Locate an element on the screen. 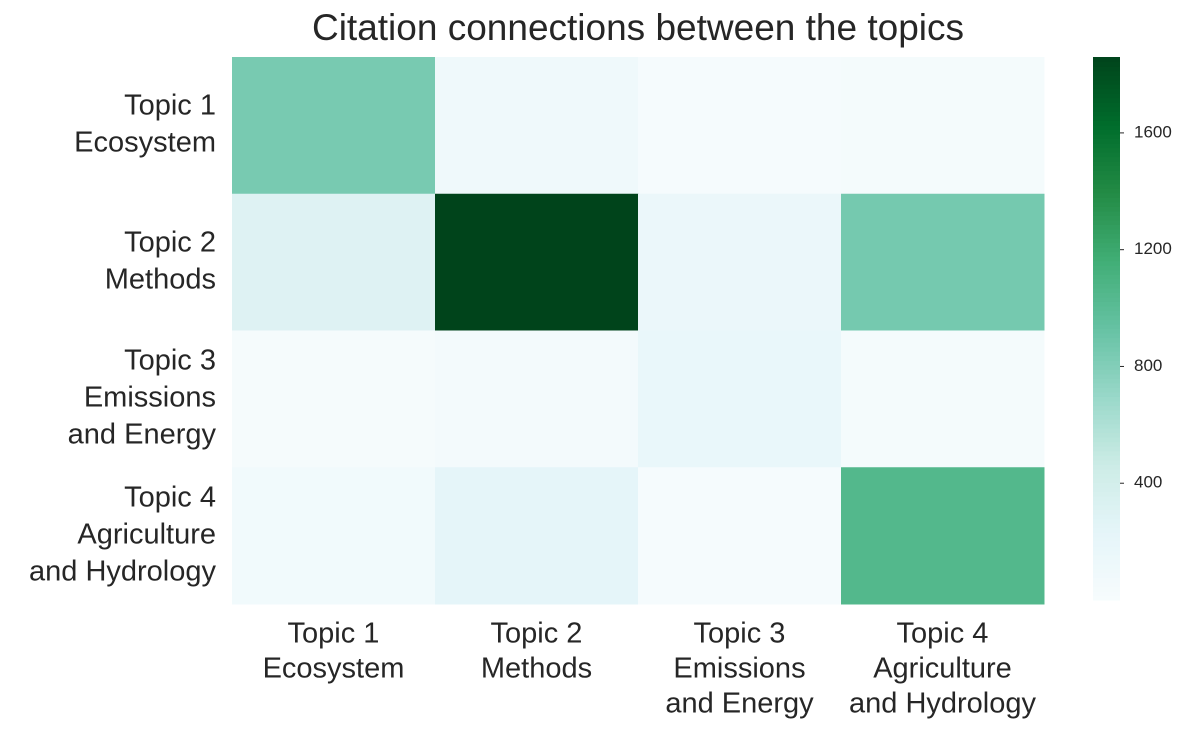  colorbar-tick-label: 800 is located at coordinates (1148, 365).